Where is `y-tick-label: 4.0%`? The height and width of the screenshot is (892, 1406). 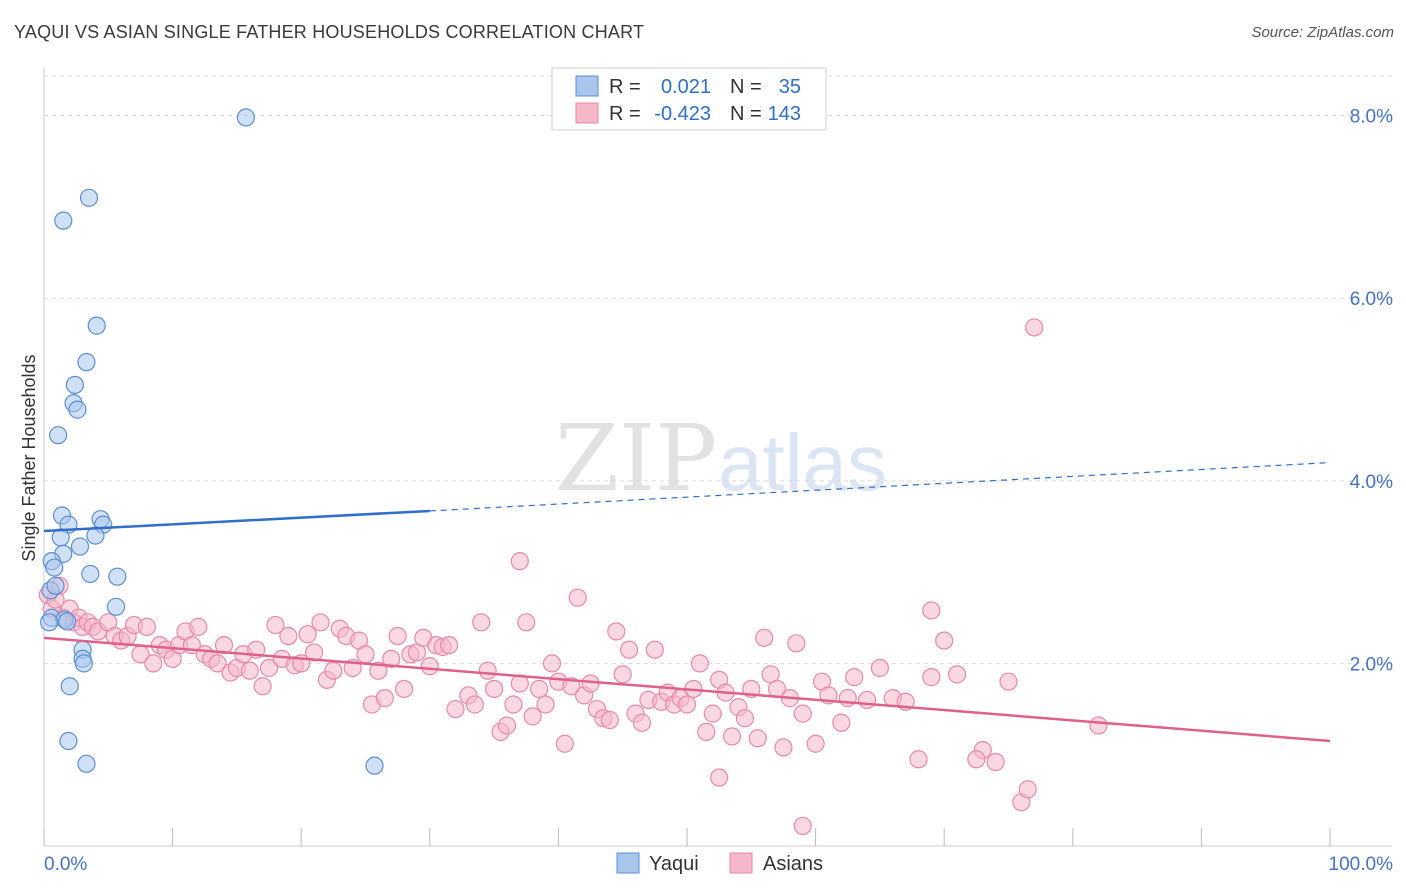
y-tick-label: 4.0% is located at coordinates (1371, 482).